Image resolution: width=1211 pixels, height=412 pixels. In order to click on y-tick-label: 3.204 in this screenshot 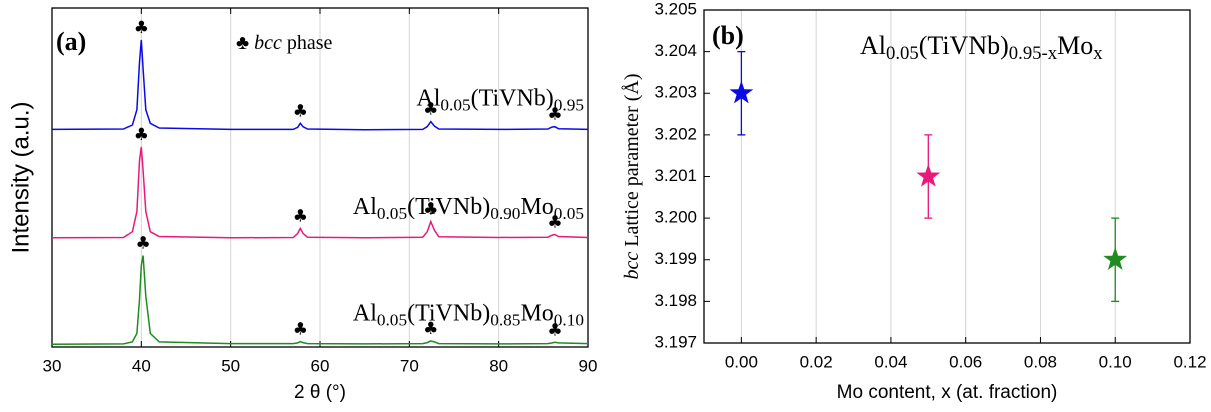, I will do `click(675, 50)`.